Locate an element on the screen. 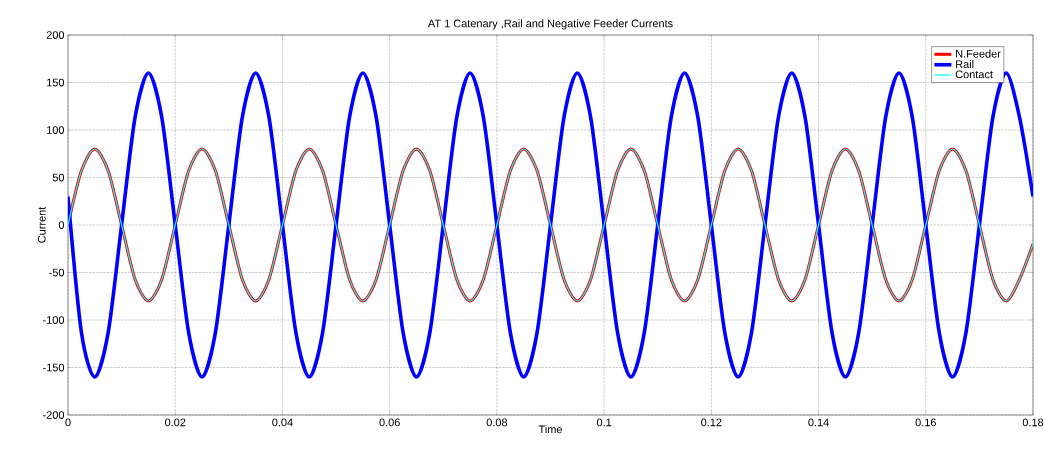  y-tick-label: -100 is located at coordinates (54, 320).